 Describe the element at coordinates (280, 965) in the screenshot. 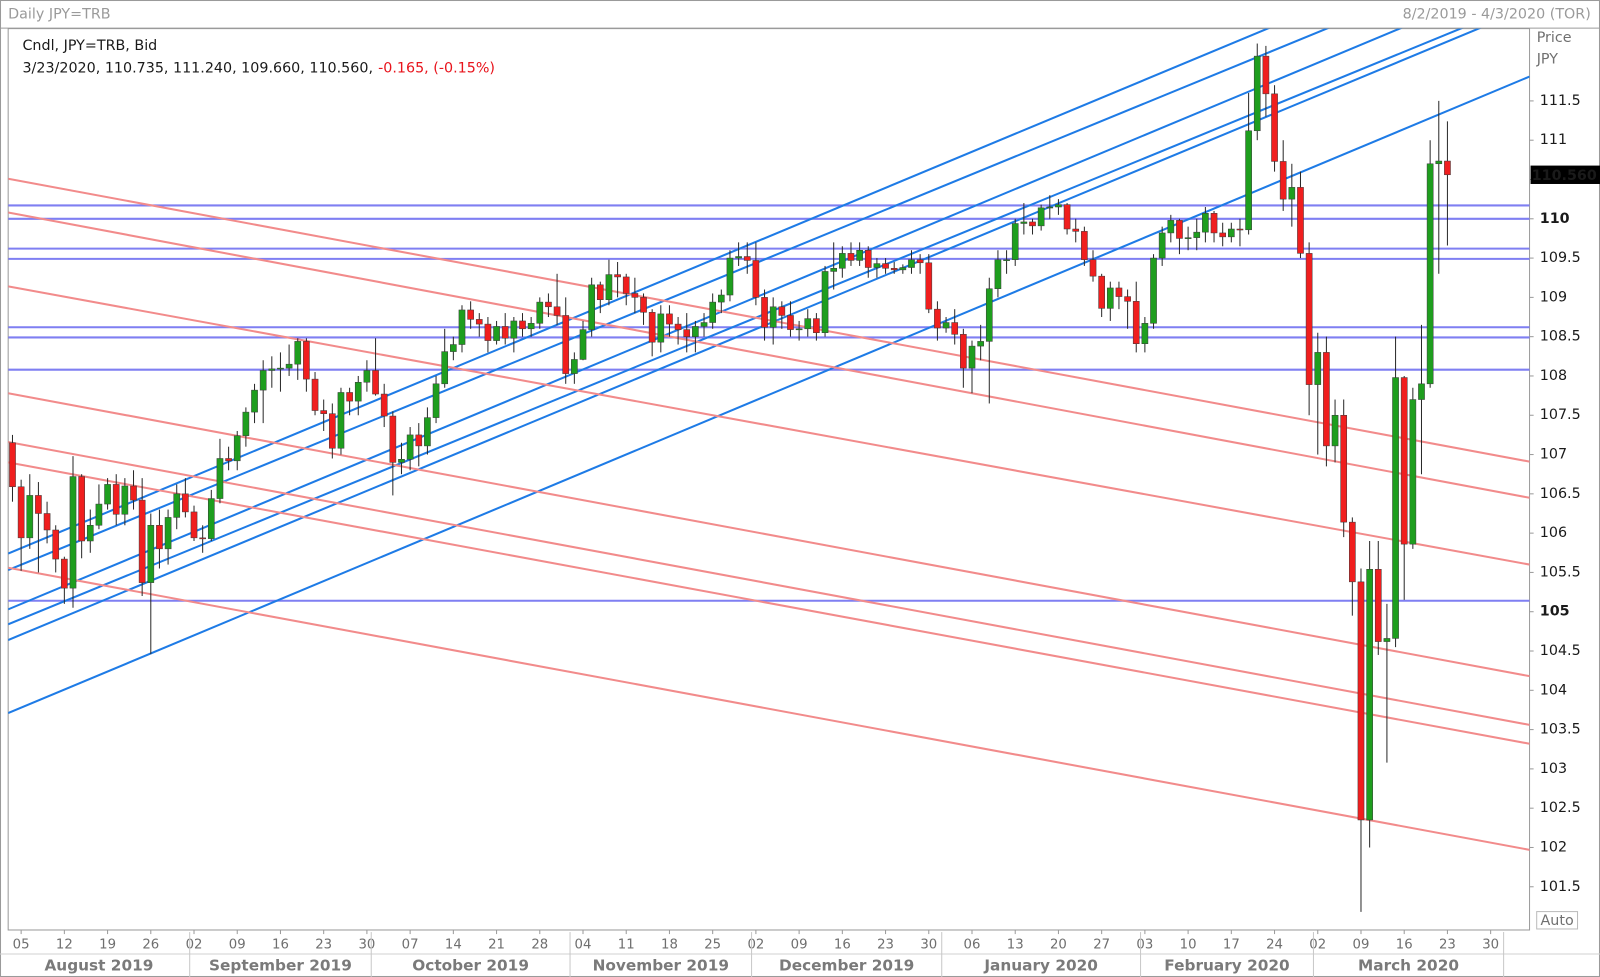

I see `month-label: September 2019` at that location.